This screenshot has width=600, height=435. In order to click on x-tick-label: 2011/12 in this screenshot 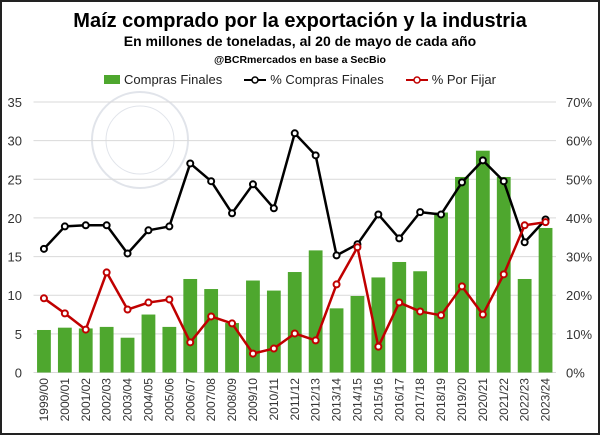, I will do `click(295, 399)`.